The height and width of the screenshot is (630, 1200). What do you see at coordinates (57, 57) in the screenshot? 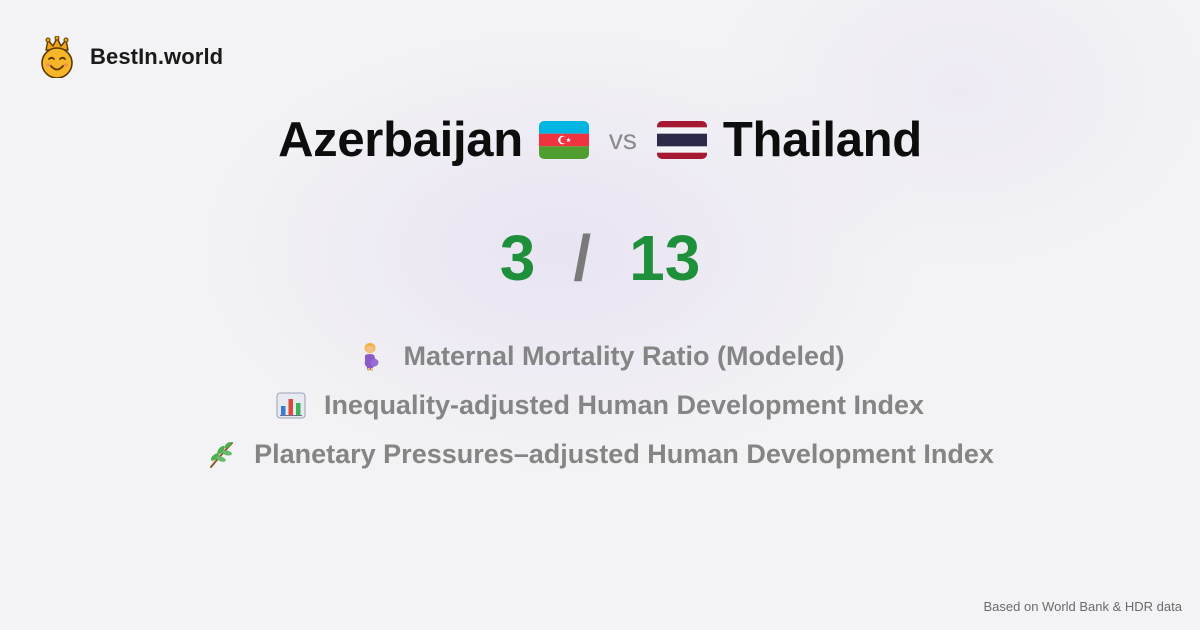
I see `crowned-smiley-icon` at bounding box center [57, 57].